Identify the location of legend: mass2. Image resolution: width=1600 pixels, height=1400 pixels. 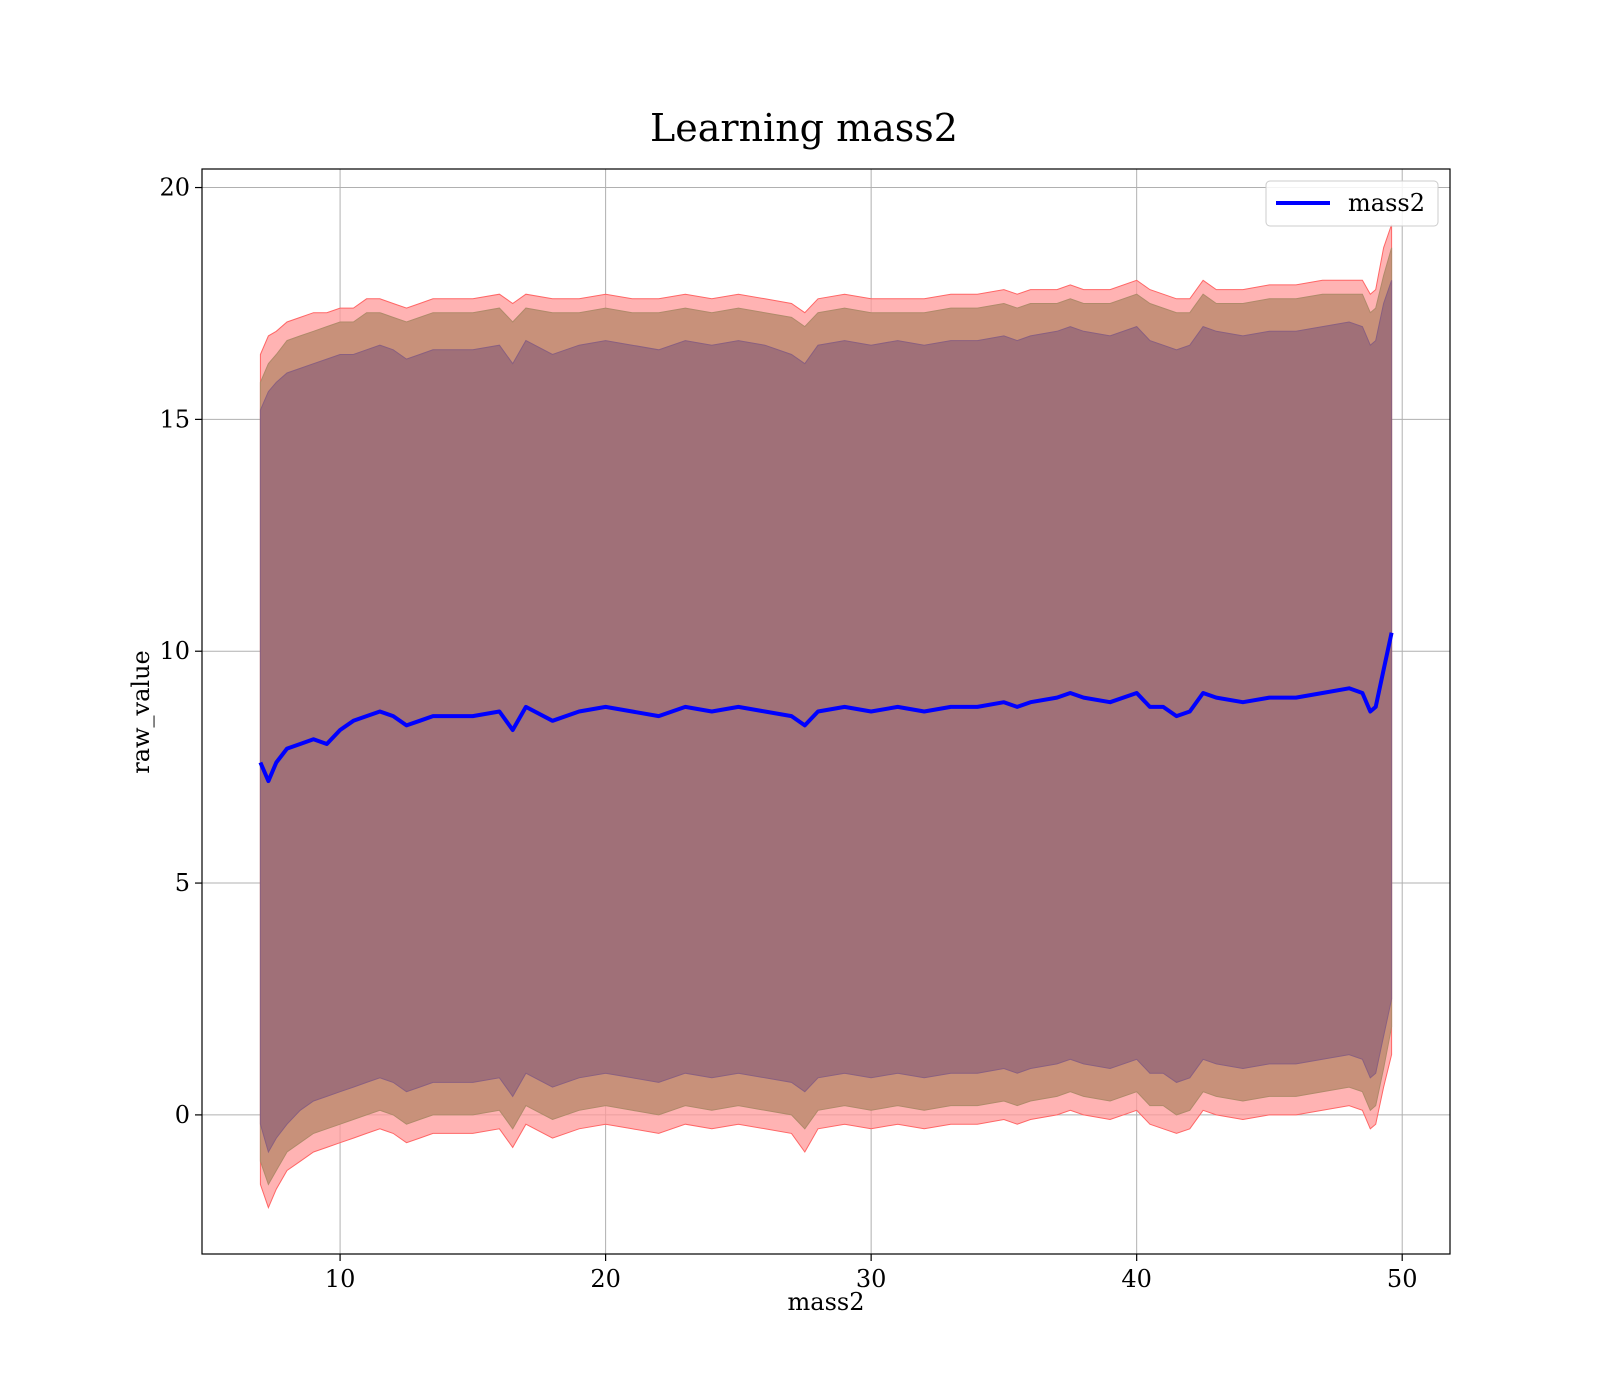
(1352, 203).